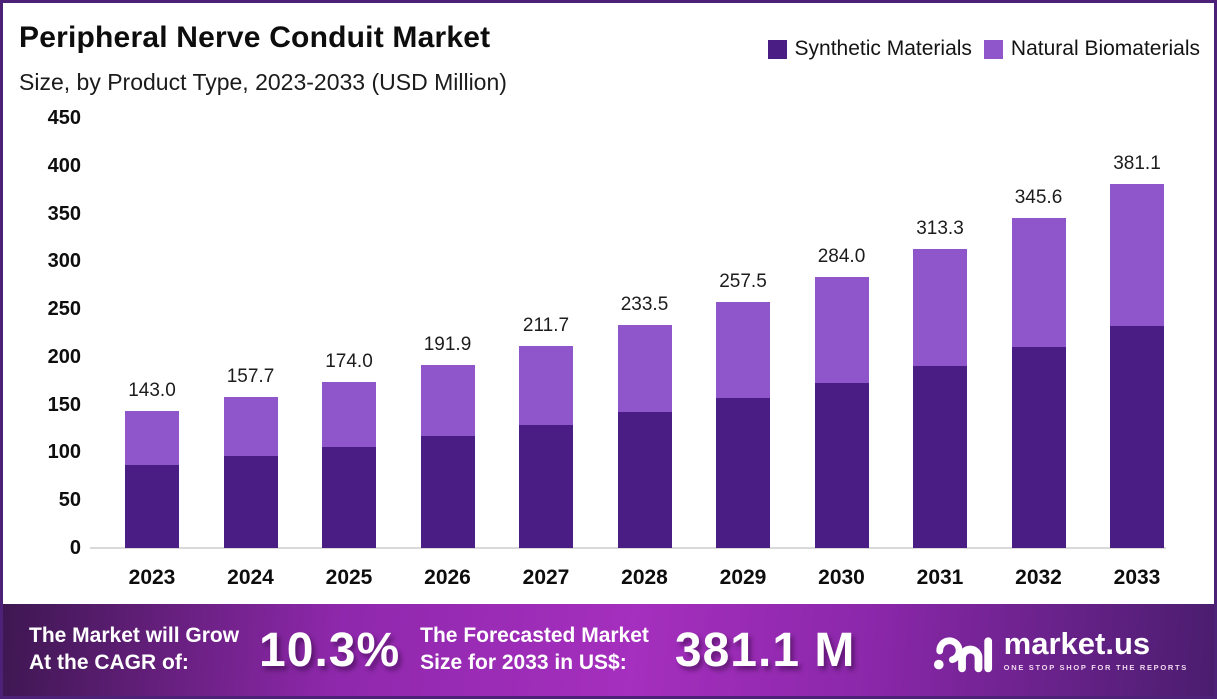  I want to click on x-axis-year-label: 2031, so click(940, 577).